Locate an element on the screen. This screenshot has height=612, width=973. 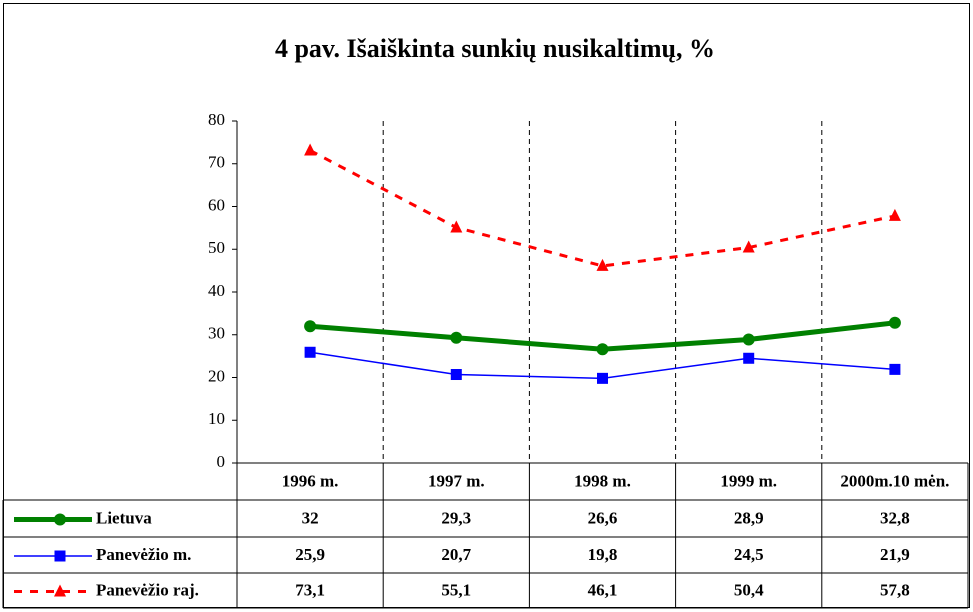
data-label: 19,8 is located at coordinates (603, 554).